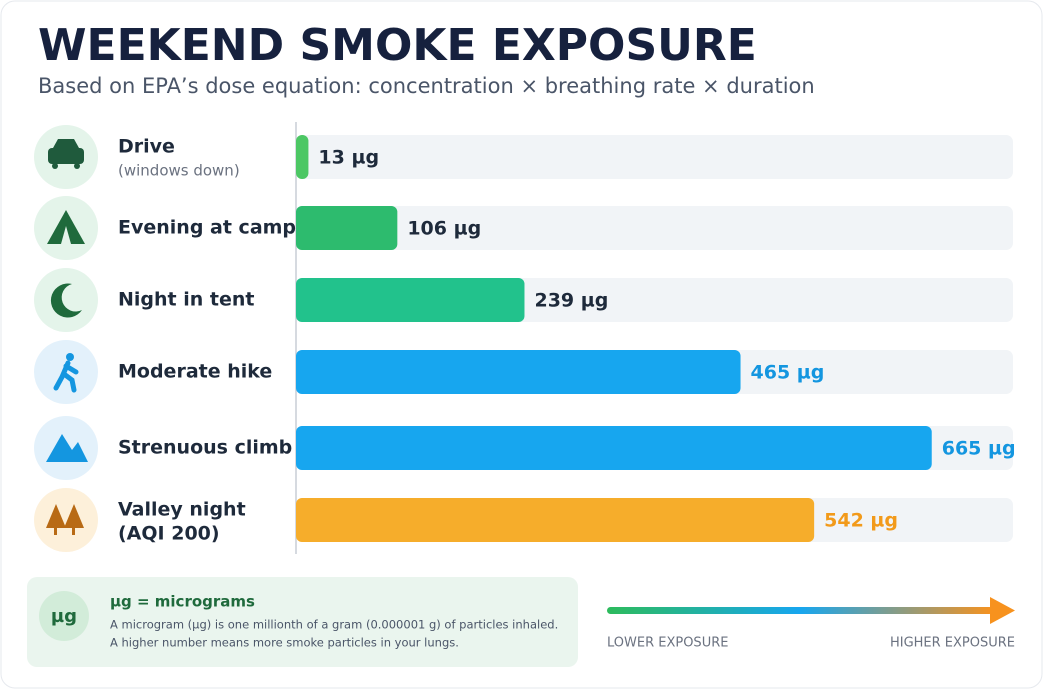 The width and height of the screenshot is (1043, 689). What do you see at coordinates (179, 171) in the screenshot?
I see `category-note: (windows down)` at bounding box center [179, 171].